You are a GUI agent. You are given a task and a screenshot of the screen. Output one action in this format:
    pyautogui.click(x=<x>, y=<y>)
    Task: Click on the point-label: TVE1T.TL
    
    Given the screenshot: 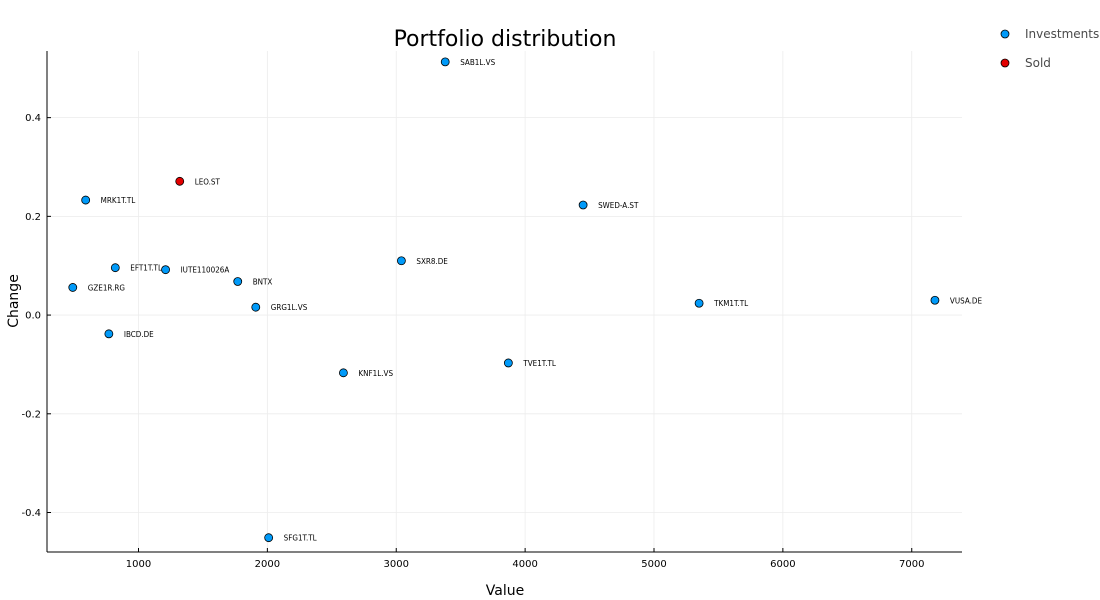 What is the action you would take?
    pyautogui.click(x=539, y=363)
    